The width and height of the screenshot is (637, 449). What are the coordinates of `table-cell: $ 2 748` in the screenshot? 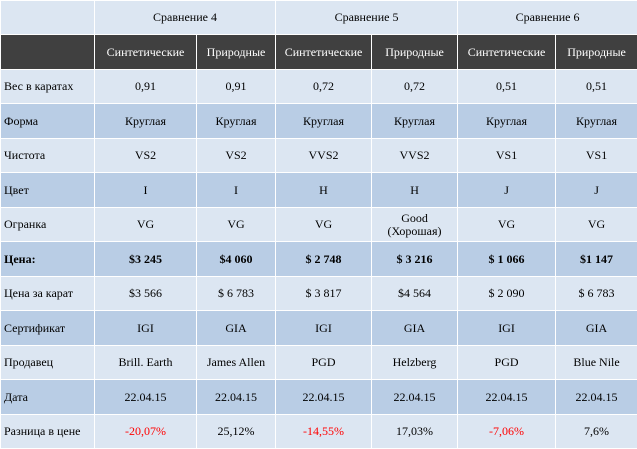 It's located at (324, 259).